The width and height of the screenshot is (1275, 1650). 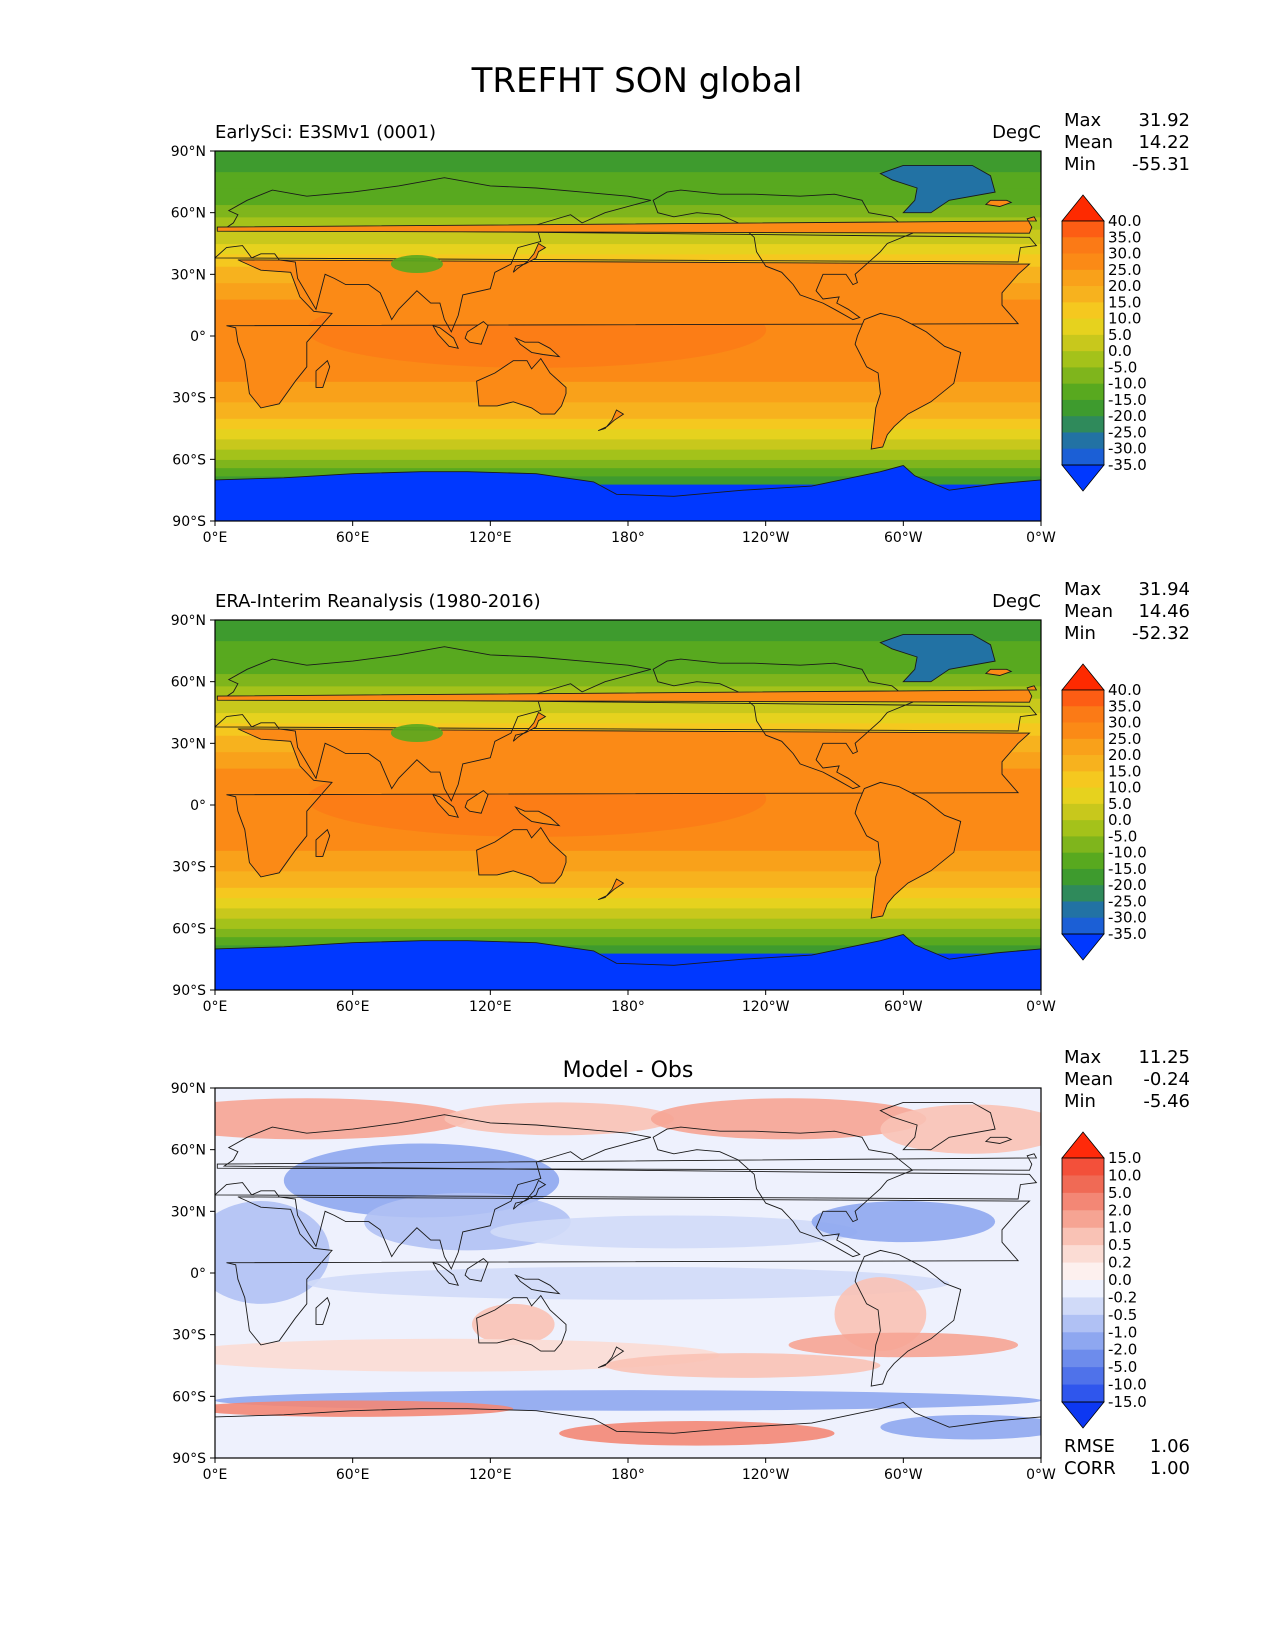 What do you see at coordinates (188, 275) in the screenshot?
I see `lat-tick-label: 30°N` at bounding box center [188, 275].